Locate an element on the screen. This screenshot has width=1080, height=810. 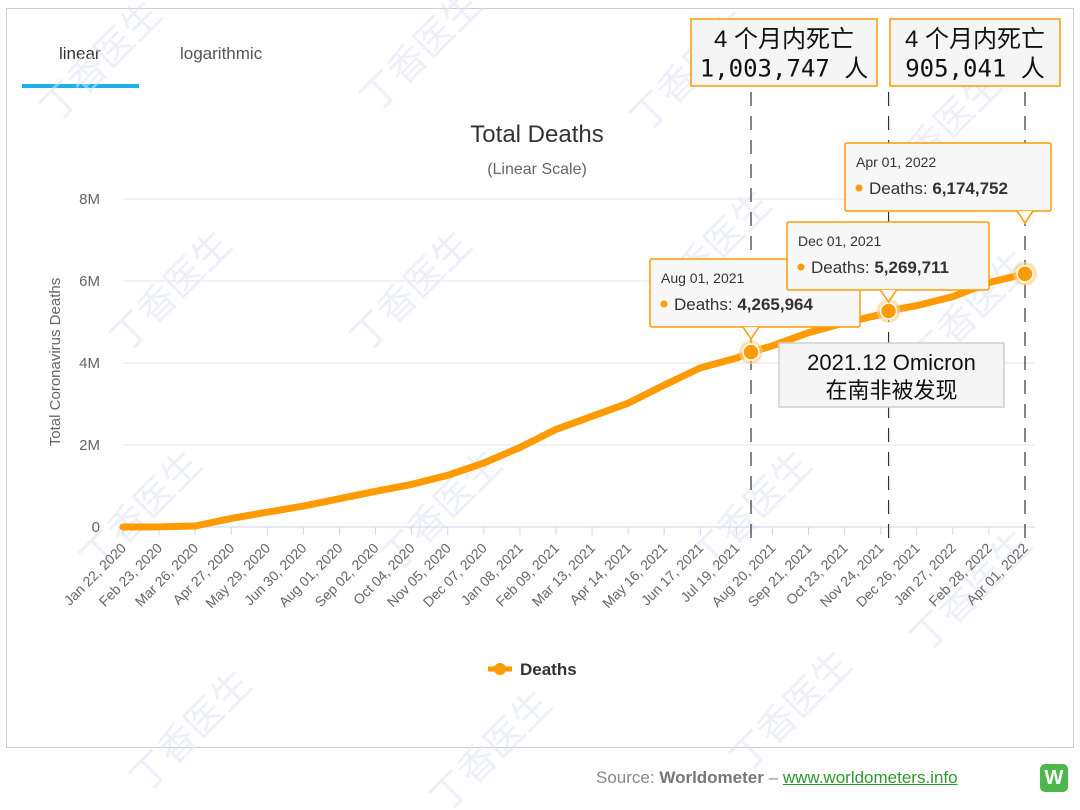
tooltip-label: Deaths: 5,269,711 is located at coordinates (880, 267).